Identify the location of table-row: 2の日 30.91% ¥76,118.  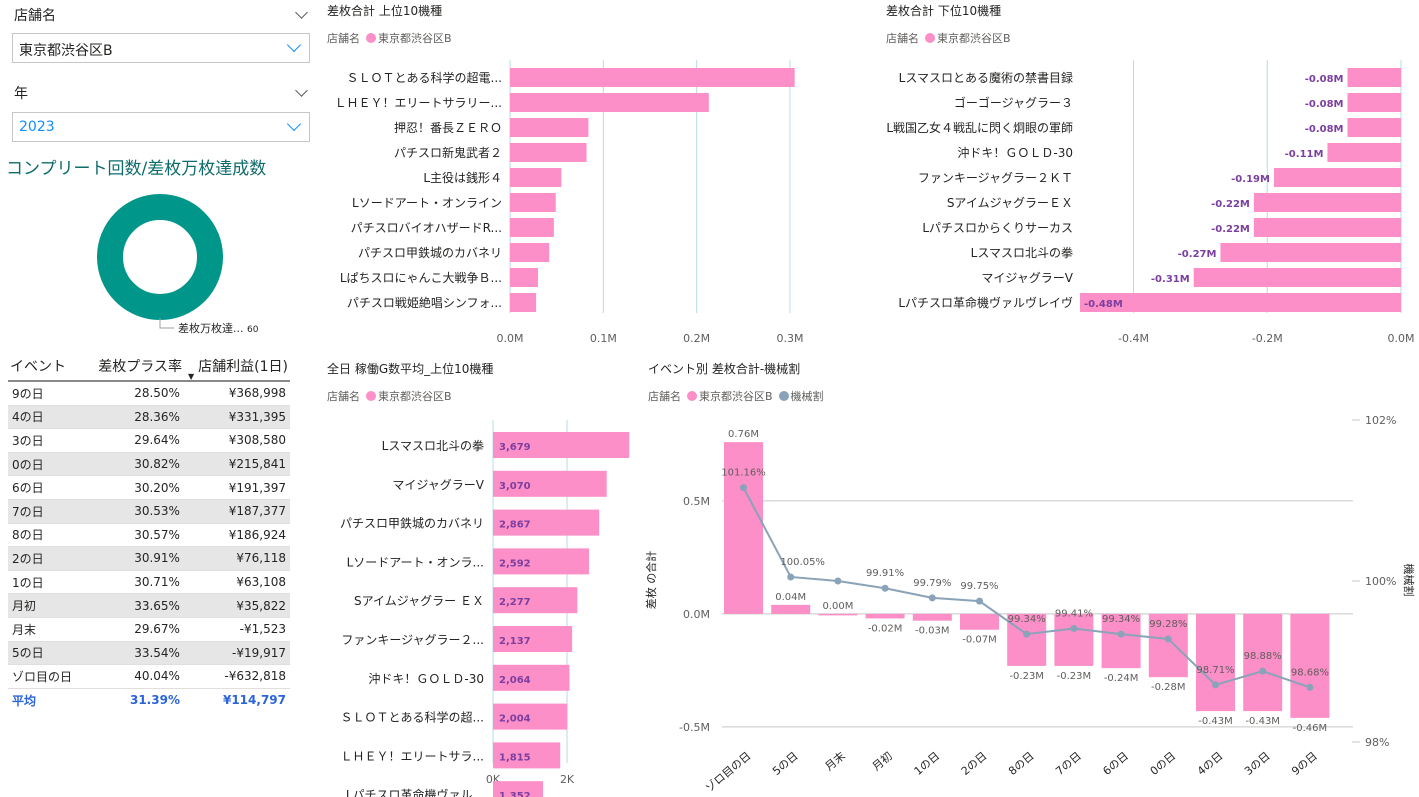
(149, 558).